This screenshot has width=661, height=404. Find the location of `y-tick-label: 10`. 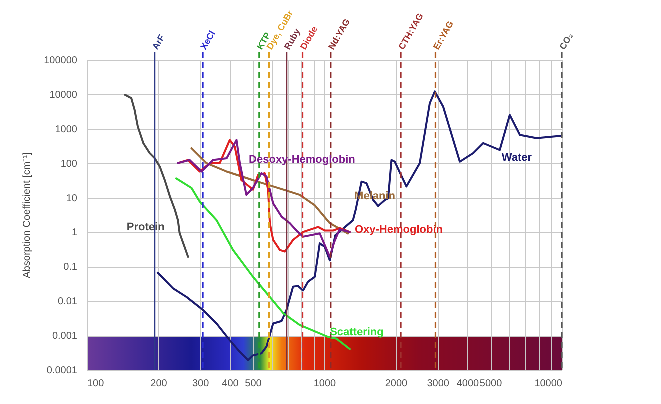

y-tick-label: 10 is located at coordinates (72, 198).